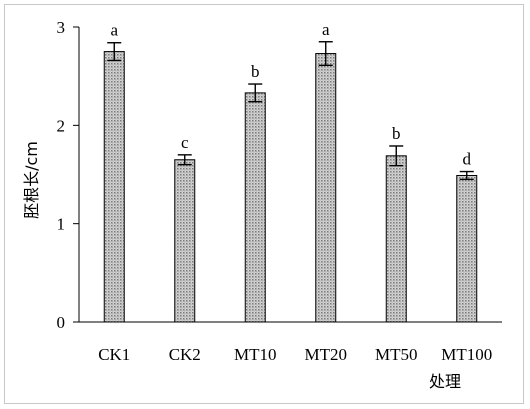 The width and height of the screenshot is (530, 409). What do you see at coordinates (185, 142) in the screenshot?
I see `significance-label-ck2: c` at bounding box center [185, 142].